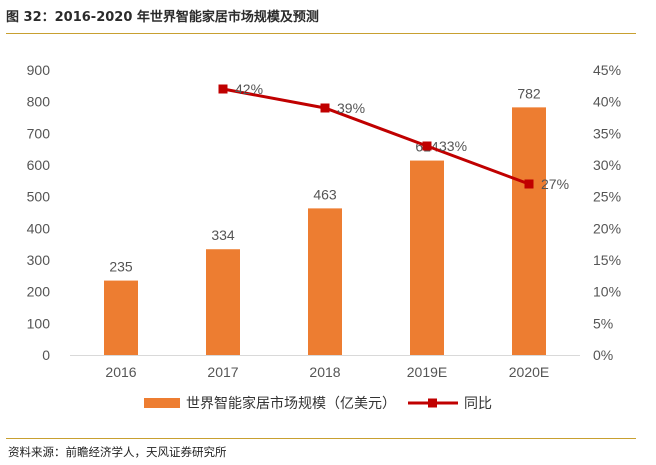  I want to click on yoy-value-label: 39%, so click(351, 108).